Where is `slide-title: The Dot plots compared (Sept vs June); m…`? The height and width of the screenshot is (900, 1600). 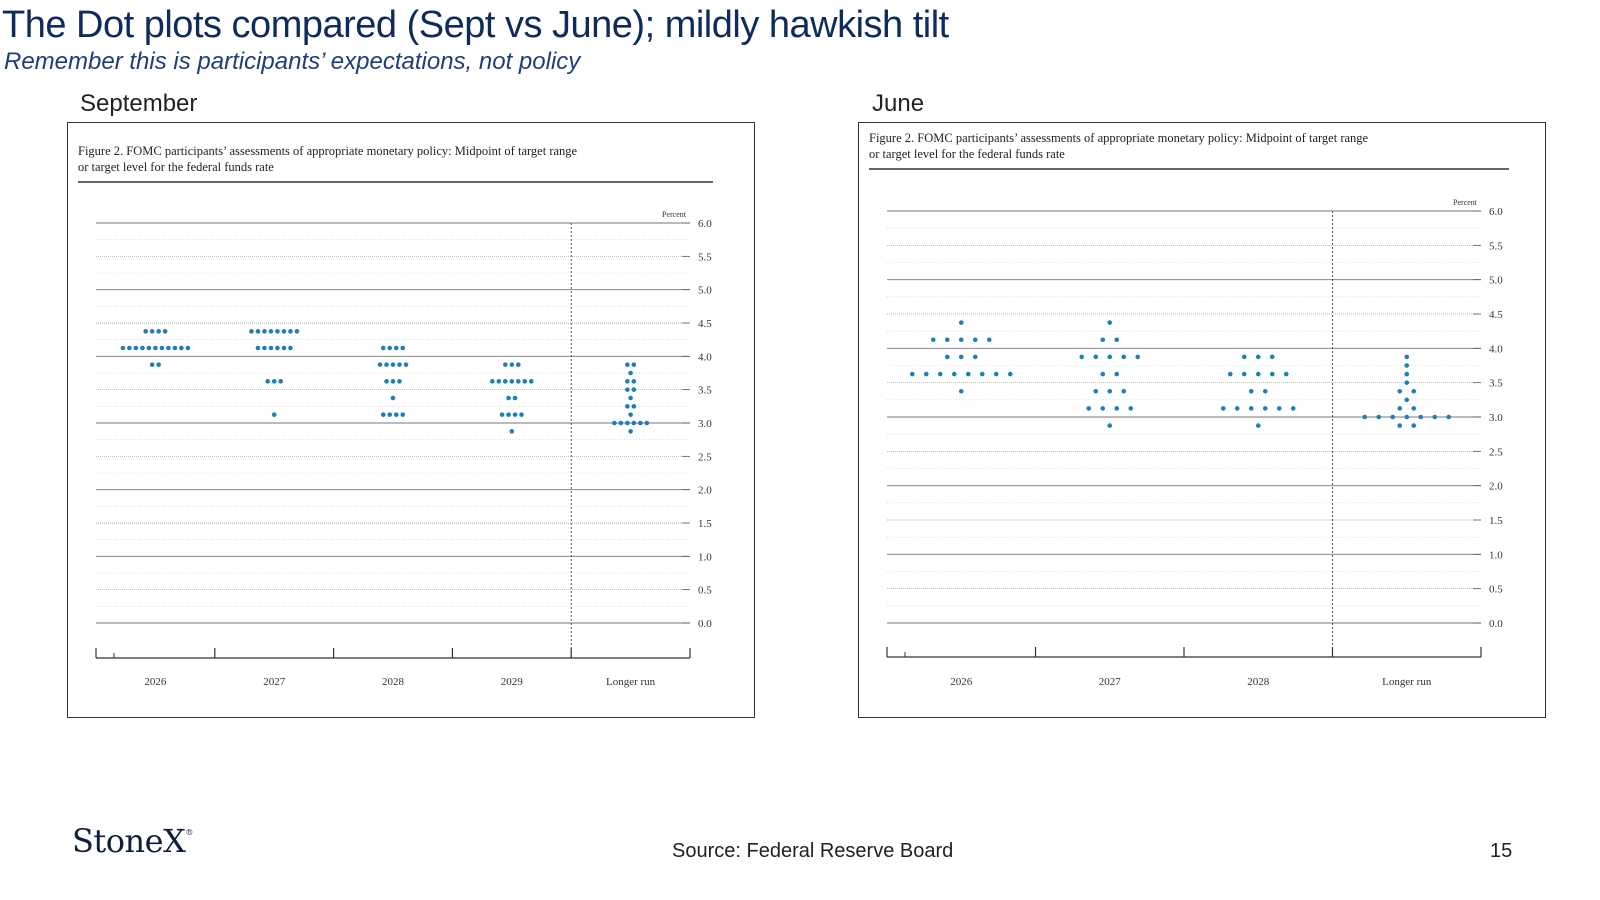 slide-title: The Dot plots compared (Sept vs June); m… is located at coordinates (475, 25).